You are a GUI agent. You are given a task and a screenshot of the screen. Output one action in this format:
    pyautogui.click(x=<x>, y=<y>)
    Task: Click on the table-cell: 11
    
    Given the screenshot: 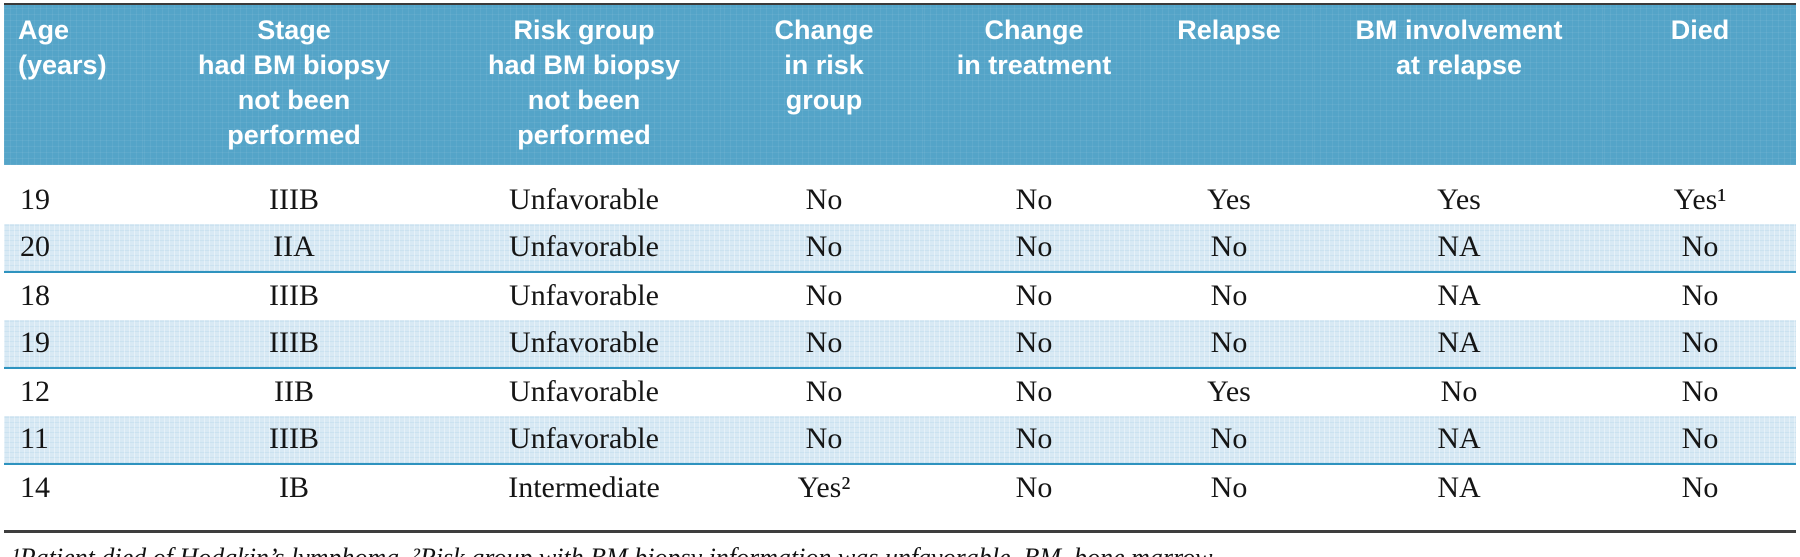 What is the action you would take?
    pyautogui.click(x=74, y=440)
    